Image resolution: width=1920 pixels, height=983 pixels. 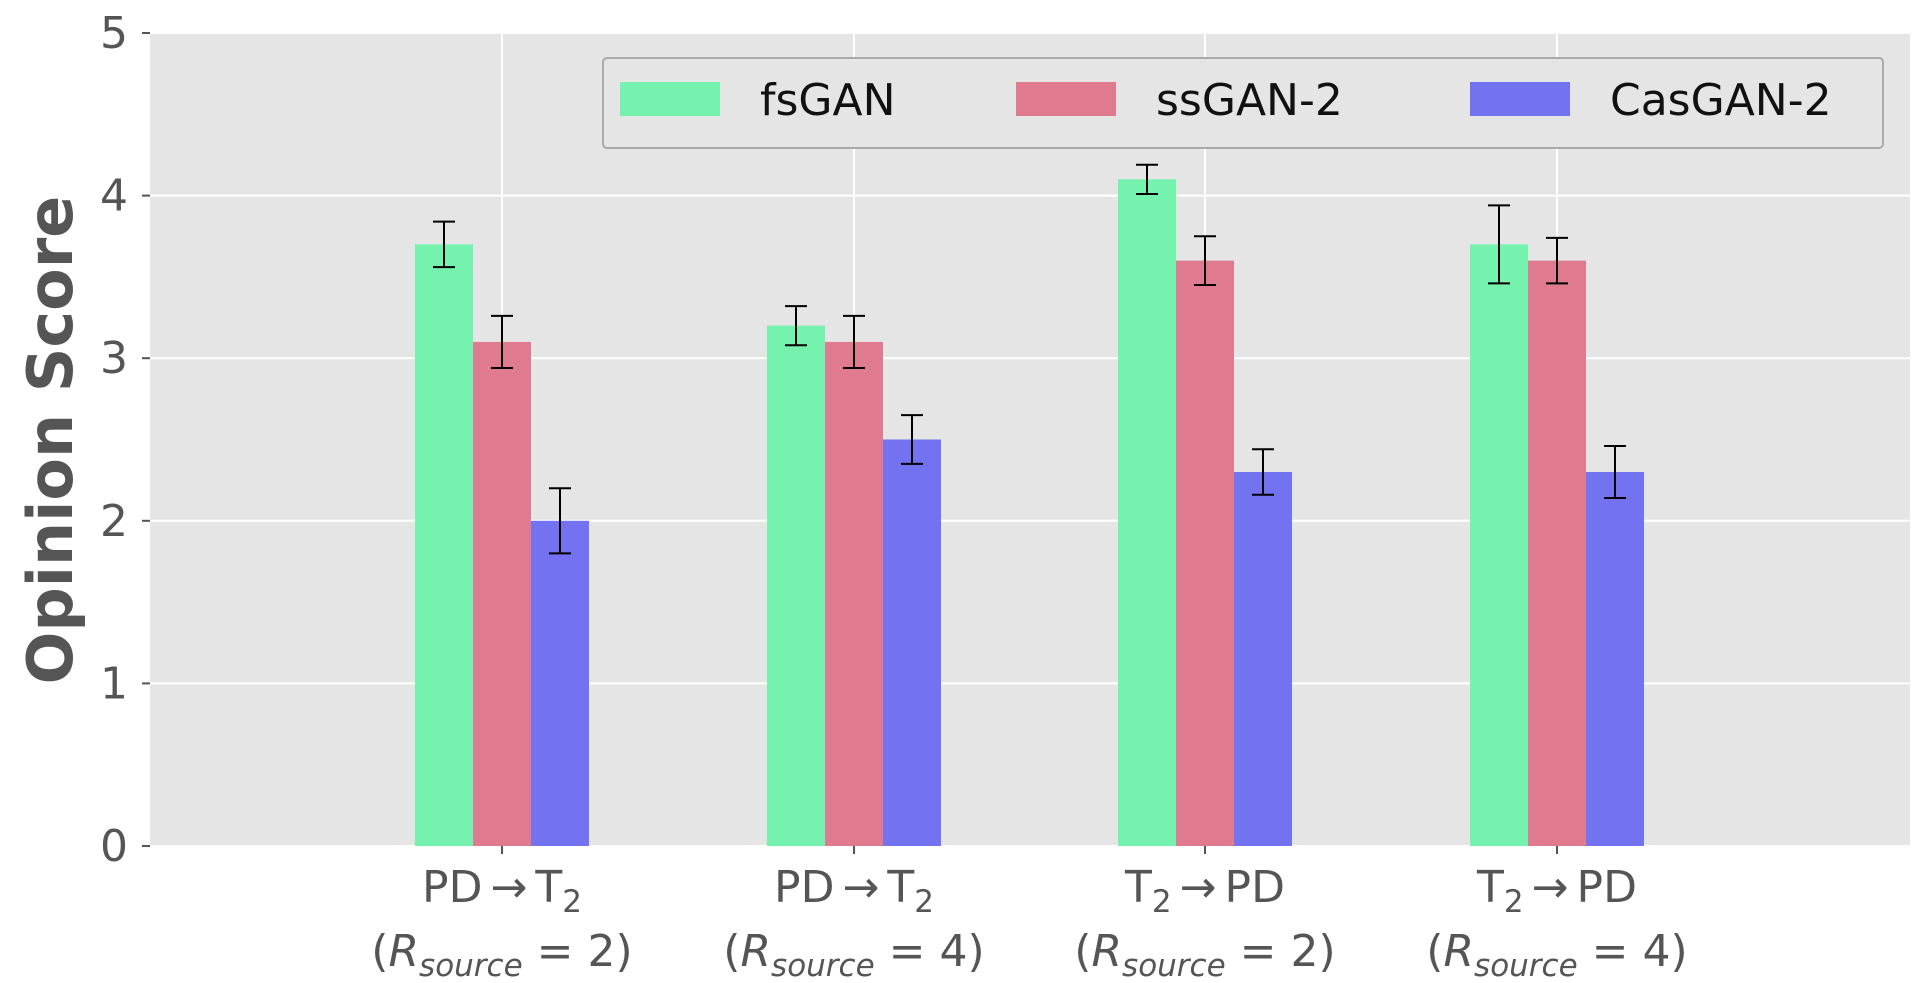 I want to click on legend-item-casgan-2: CasGAN-2, so click(x=1651, y=100).